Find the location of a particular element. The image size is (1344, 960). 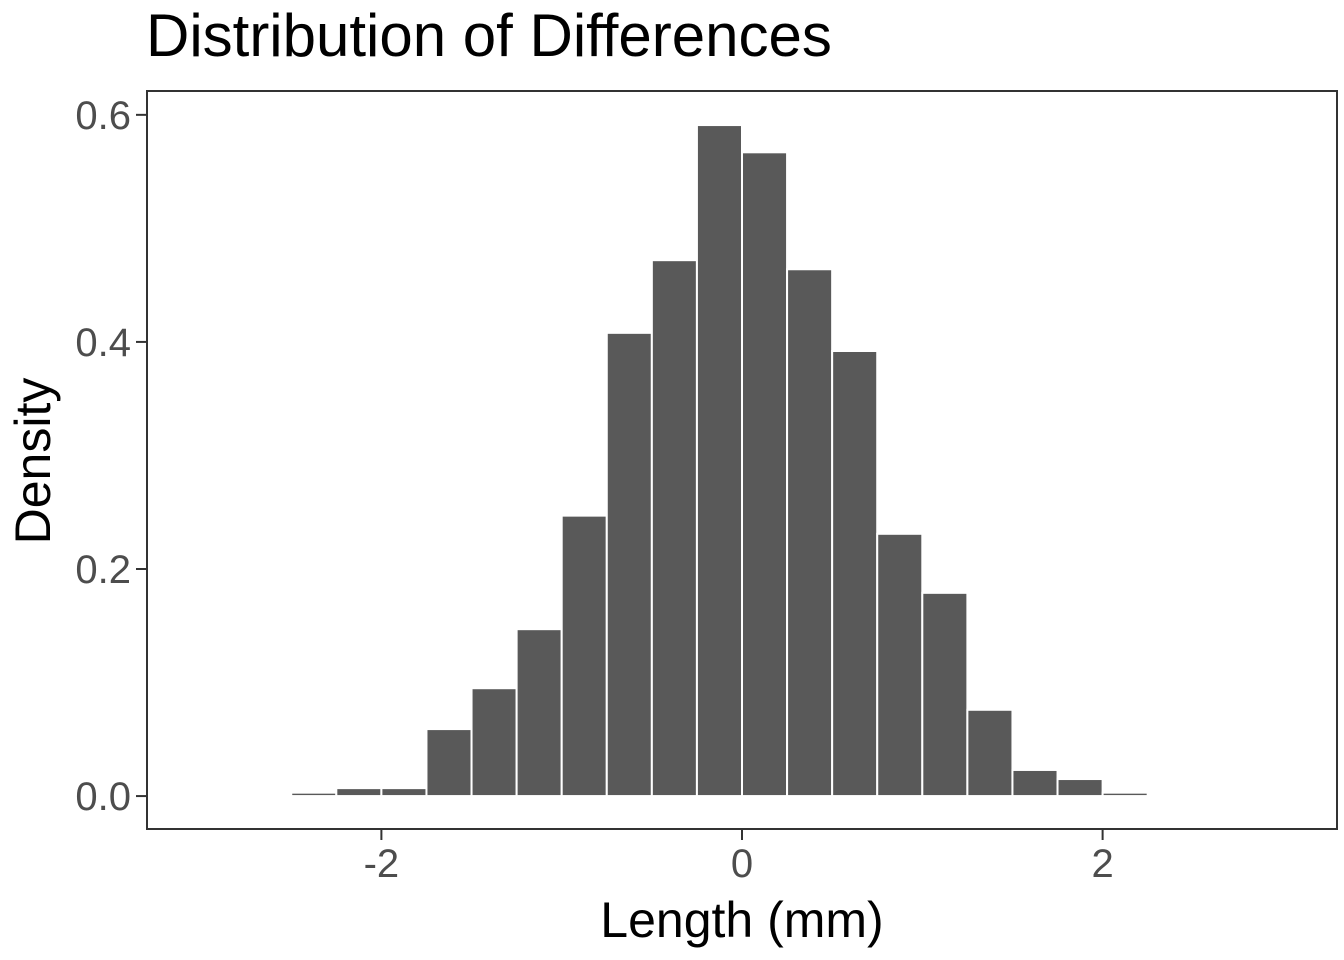

x-axis: -2 0 2 is located at coordinates (739, 857).